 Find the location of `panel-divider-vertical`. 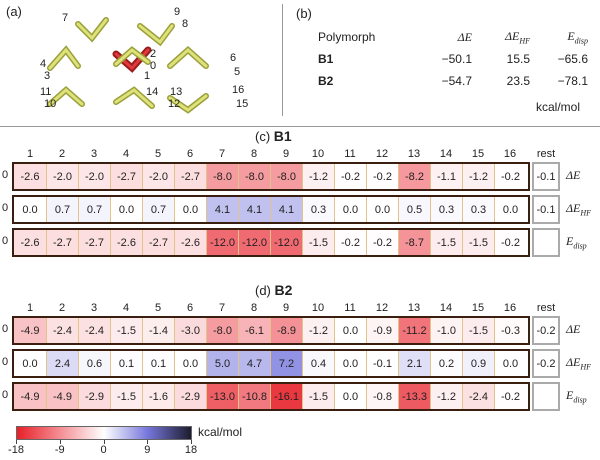

panel-divider-vertical is located at coordinates (282, 60).